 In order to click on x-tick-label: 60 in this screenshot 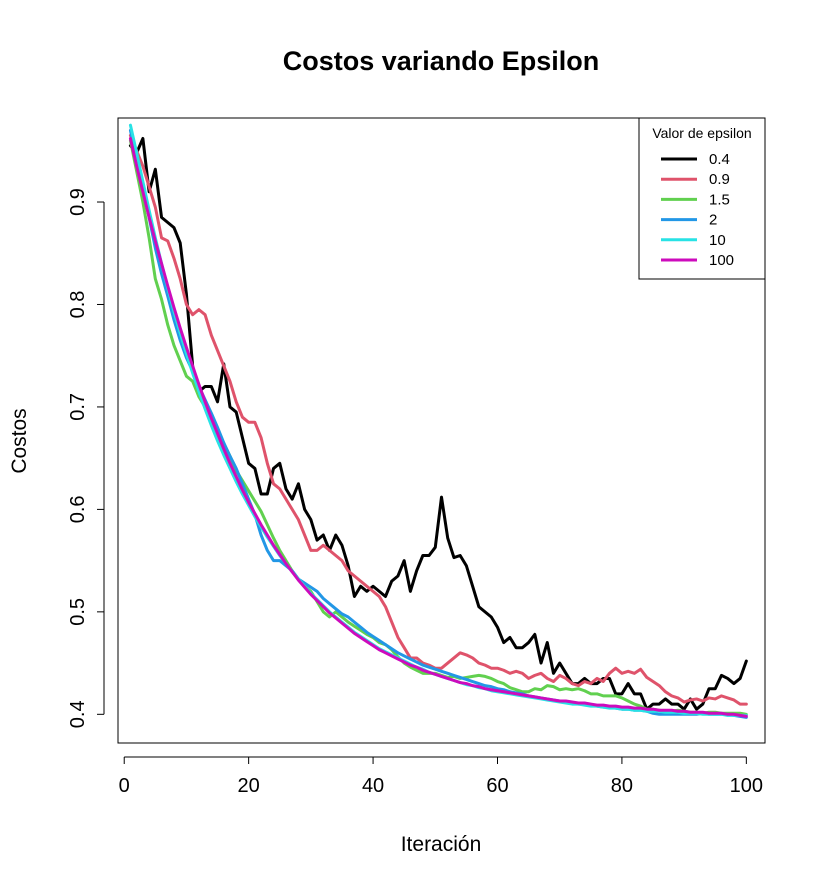, I will do `click(497, 786)`.